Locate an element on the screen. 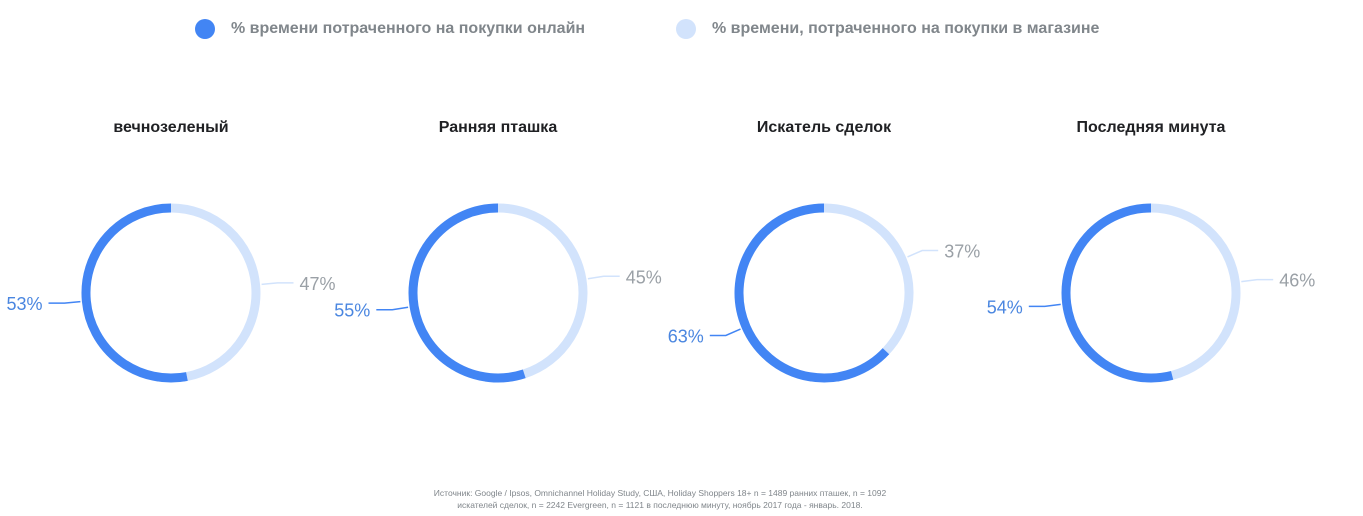 The image size is (1363, 516). data-label-store: 45% is located at coordinates (644, 277).